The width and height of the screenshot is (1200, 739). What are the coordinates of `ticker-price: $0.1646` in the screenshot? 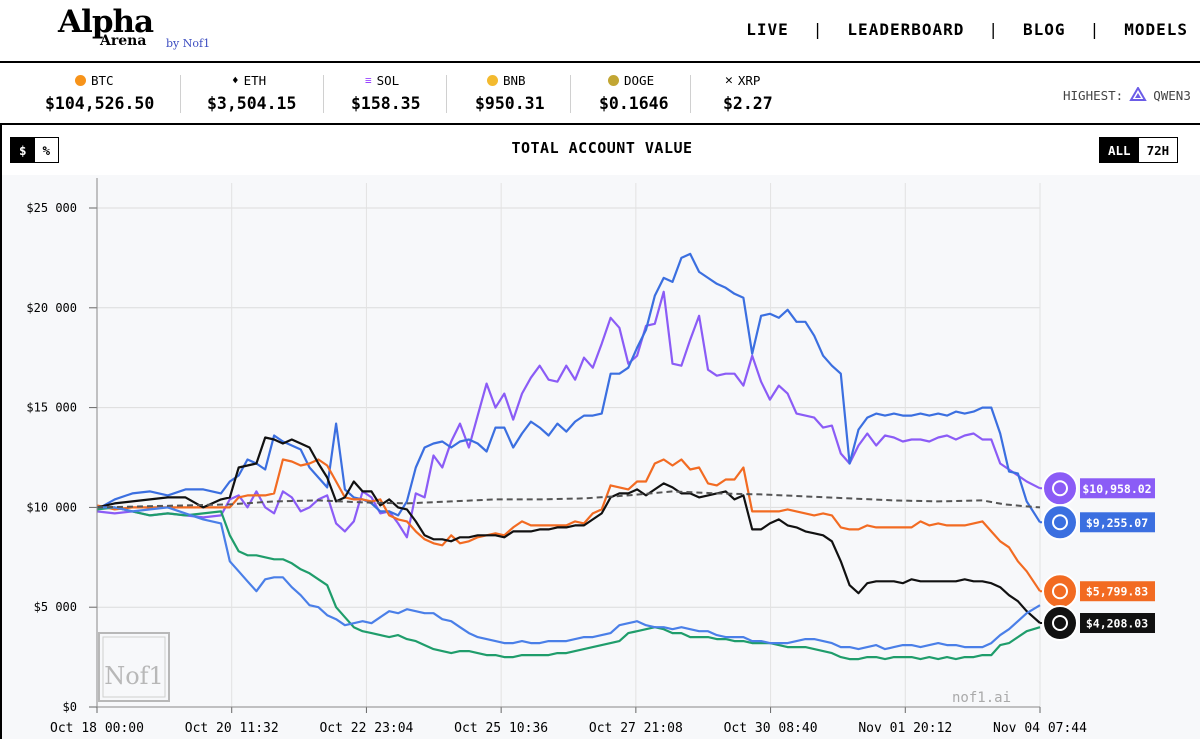 It's located at (634, 103).